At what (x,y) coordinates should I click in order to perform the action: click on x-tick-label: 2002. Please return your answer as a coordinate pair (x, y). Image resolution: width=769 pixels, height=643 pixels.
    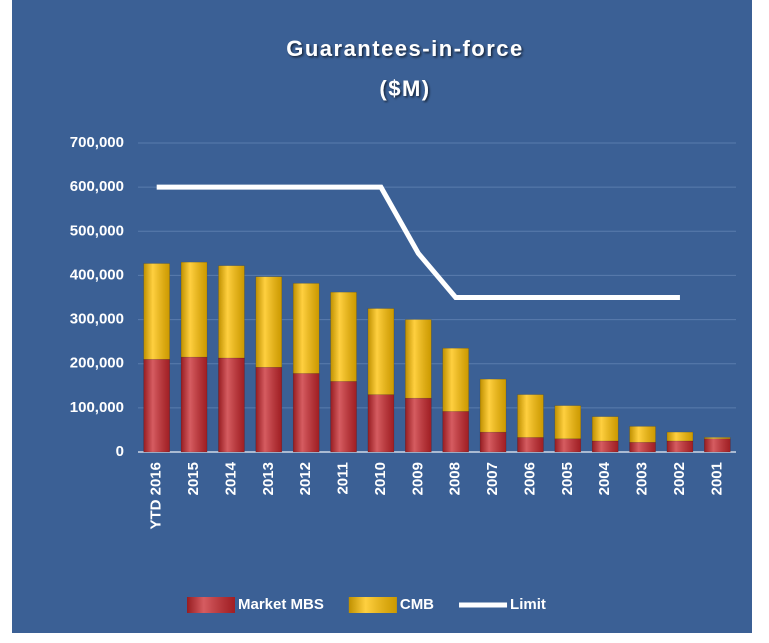
    Looking at the image, I should click on (679, 478).